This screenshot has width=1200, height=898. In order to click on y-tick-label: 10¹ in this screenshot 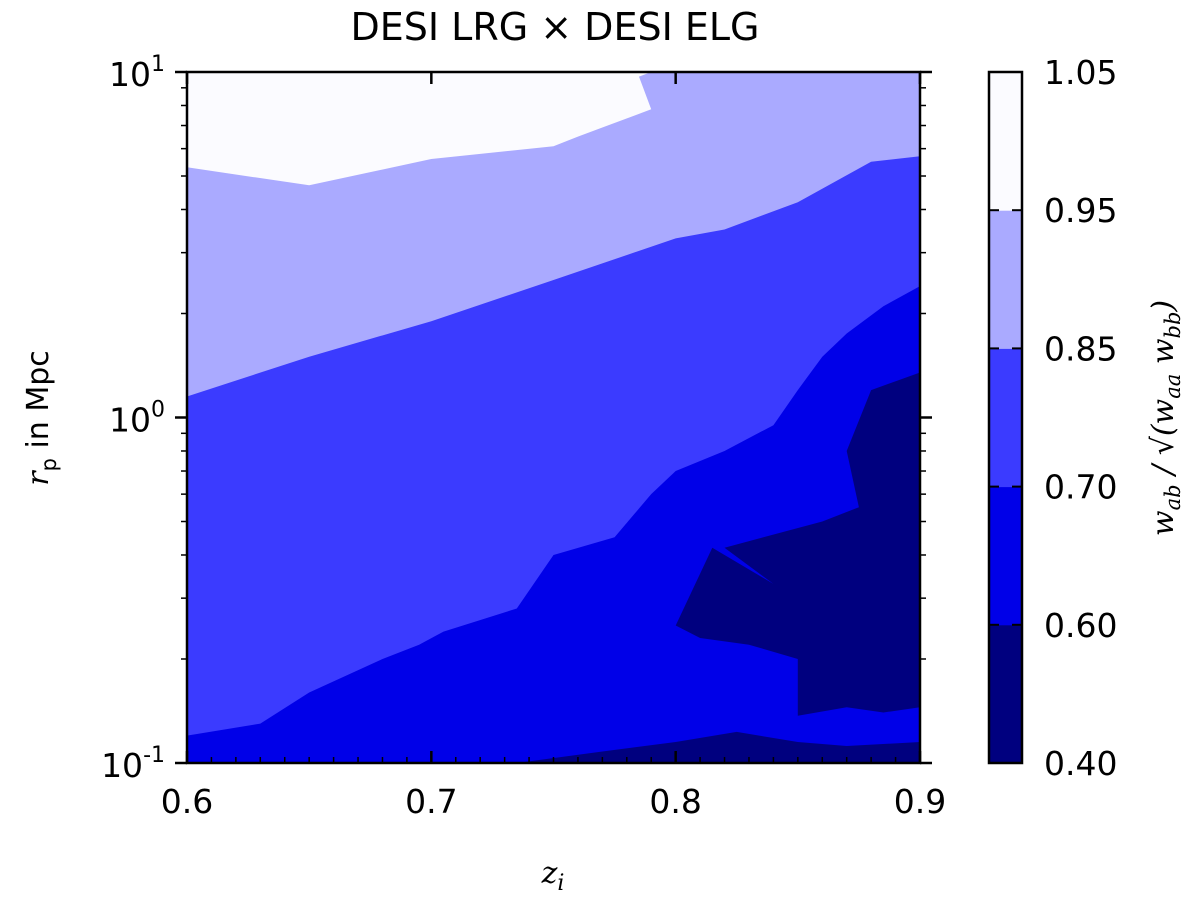, I will do `click(137, 73)`.